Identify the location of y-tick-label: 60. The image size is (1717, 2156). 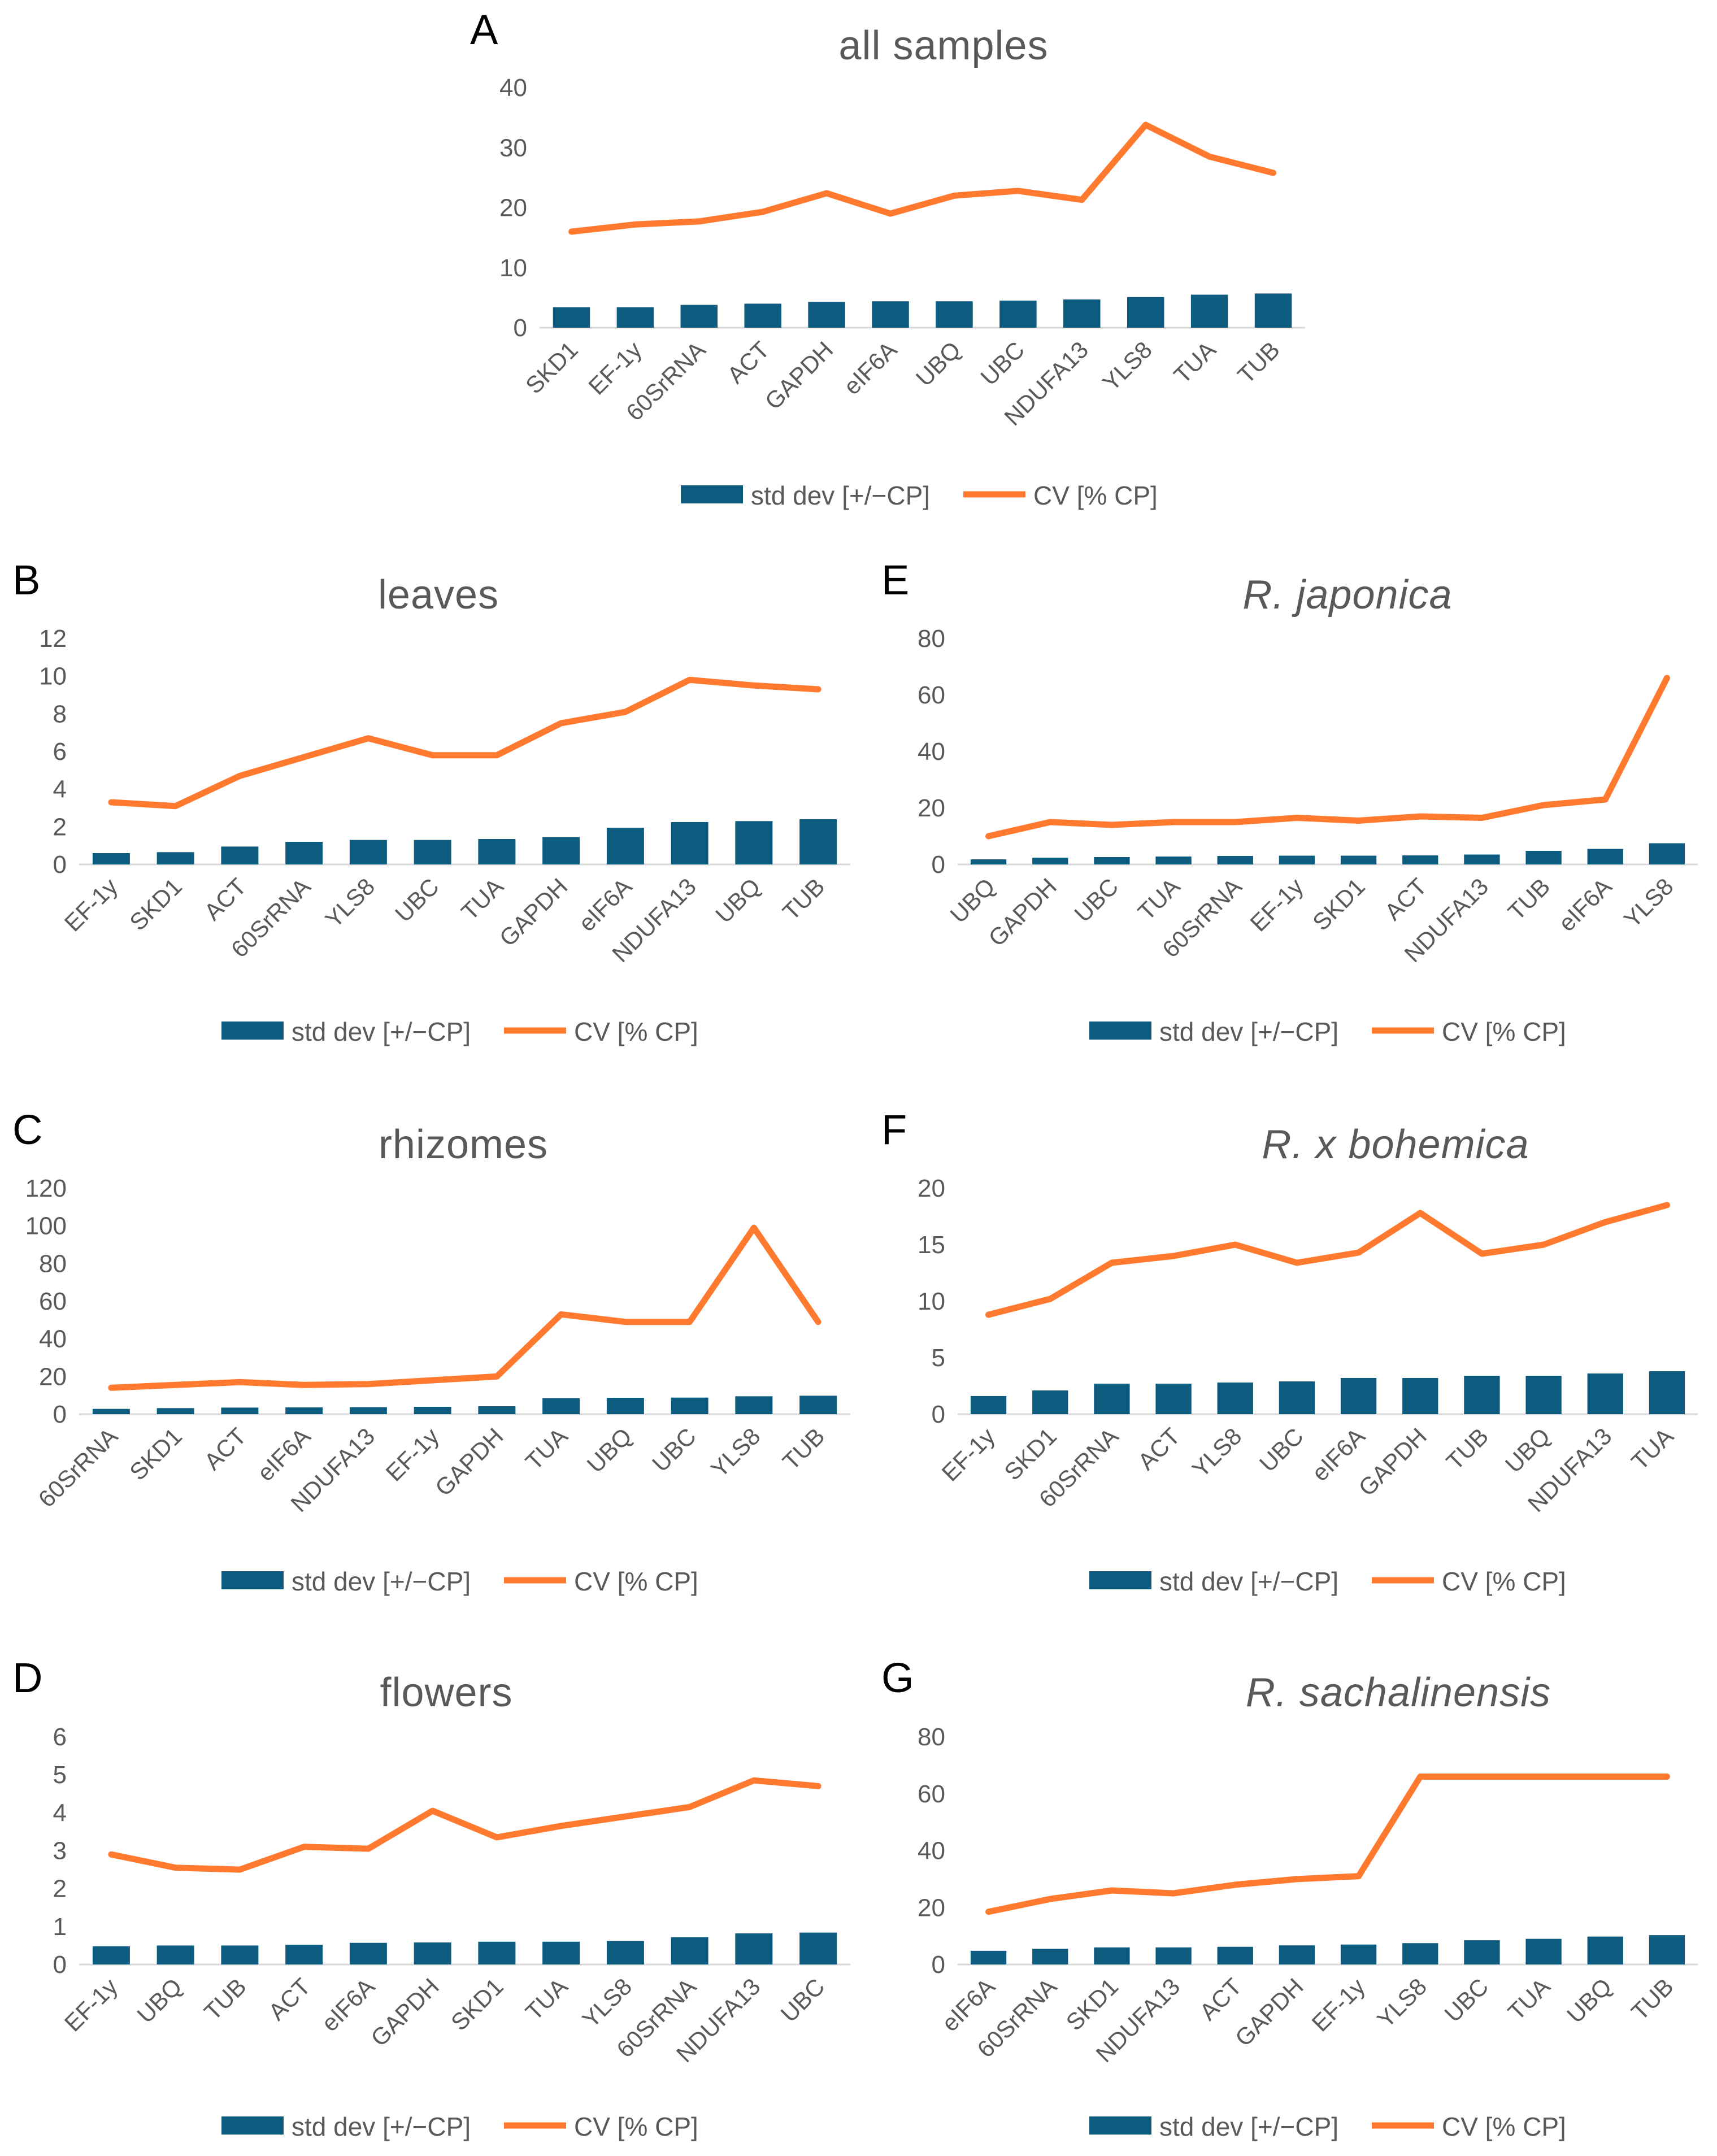
(53, 1302).